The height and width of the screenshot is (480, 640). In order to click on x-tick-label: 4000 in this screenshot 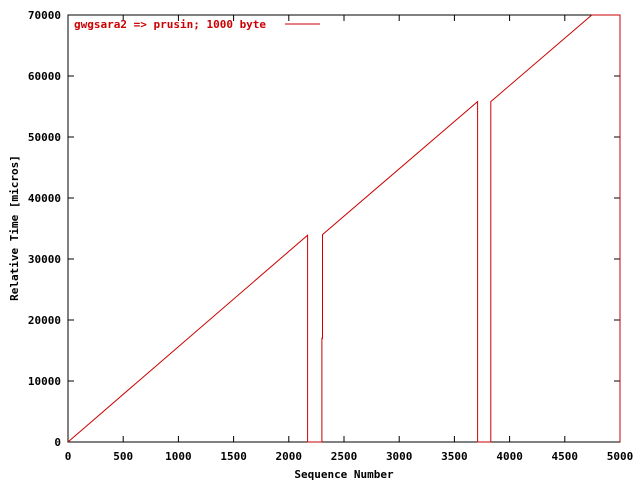, I will do `click(509, 456)`.